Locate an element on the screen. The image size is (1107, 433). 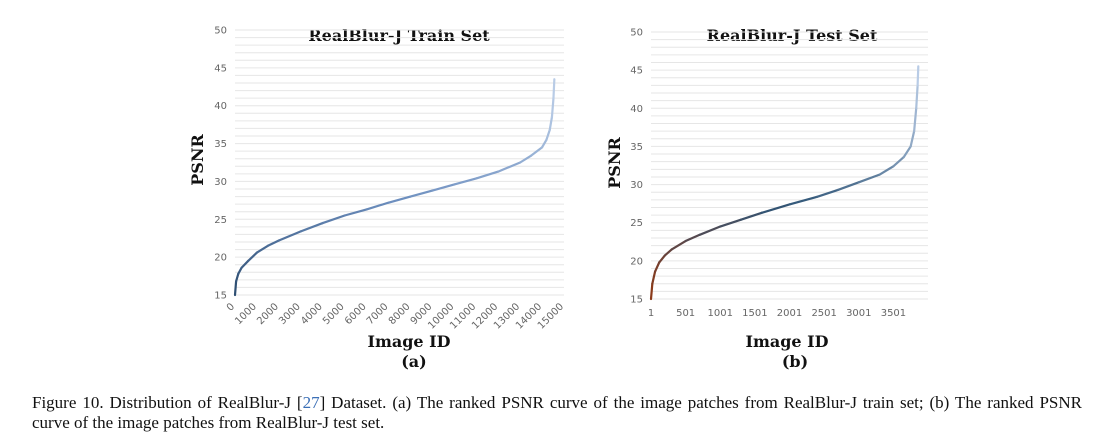
chart-a-sublabel: (a) is located at coordinates (414, 361).